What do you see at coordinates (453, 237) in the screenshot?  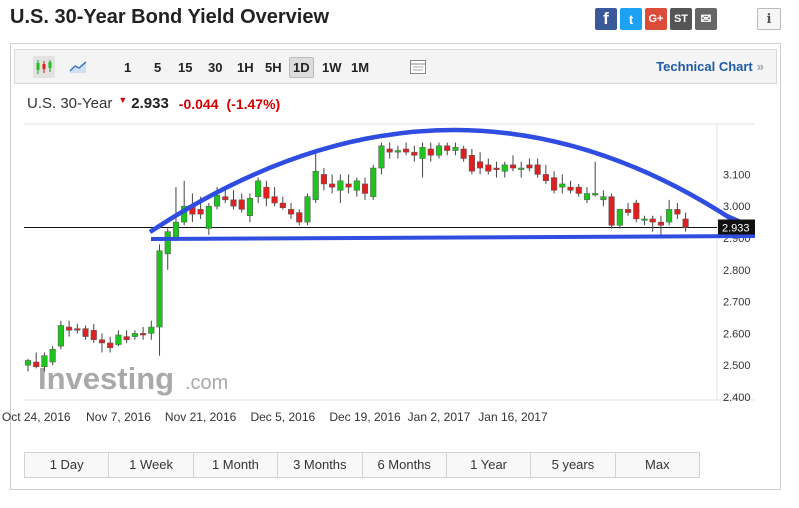 I see `support-line` at bounding box center [453, 237].